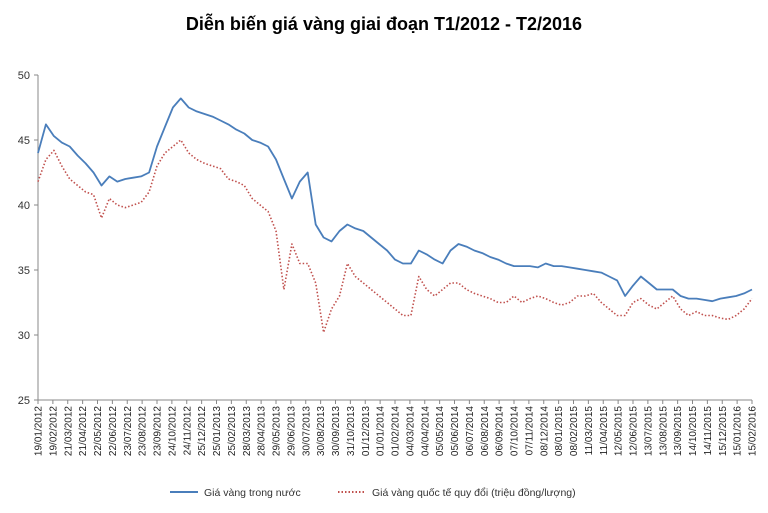 The image size is (768, 513). Describe the element at coordinates (172, 431) in the screenshot. I see `x-tick-label: 24/10/2012` at that location.